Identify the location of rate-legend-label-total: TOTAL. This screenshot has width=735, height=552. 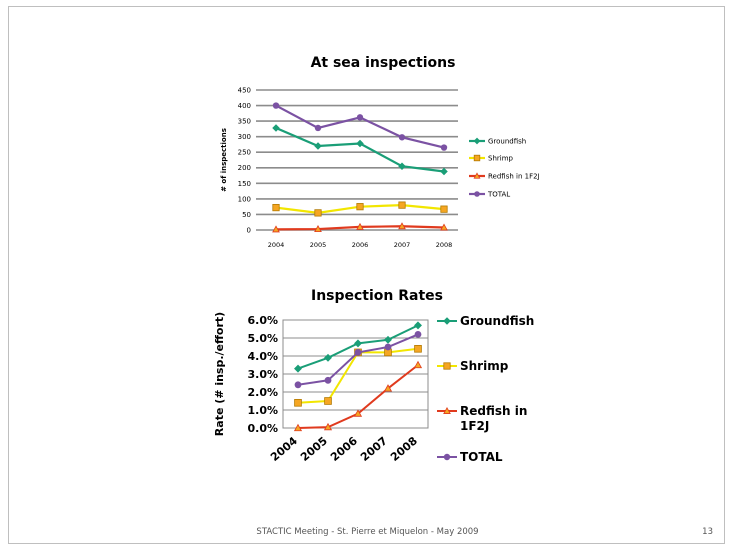
(481, 457).